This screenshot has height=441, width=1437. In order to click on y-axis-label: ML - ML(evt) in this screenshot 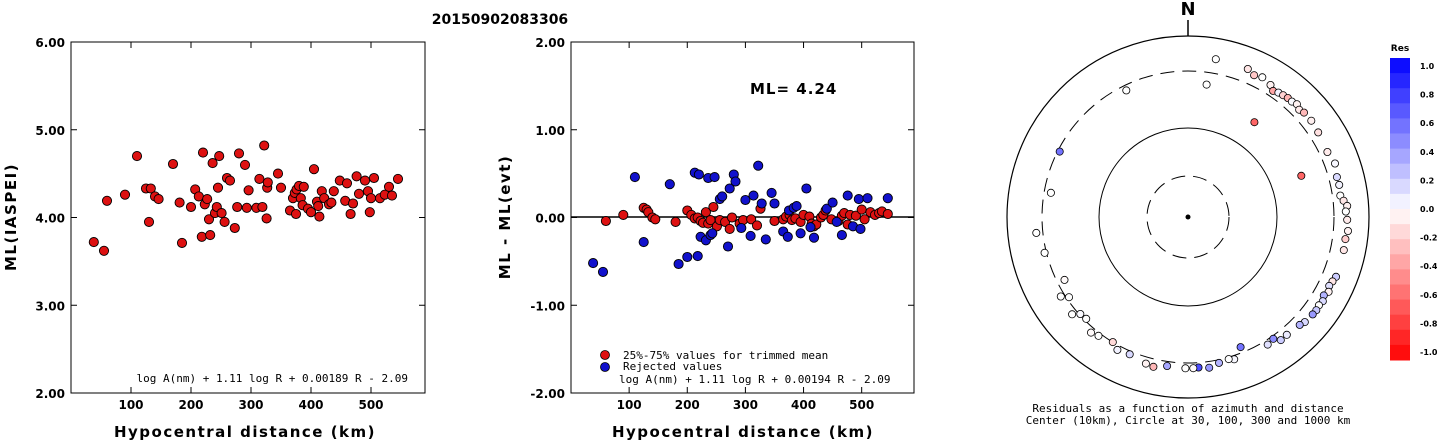, I will do `click(505, 217)`.